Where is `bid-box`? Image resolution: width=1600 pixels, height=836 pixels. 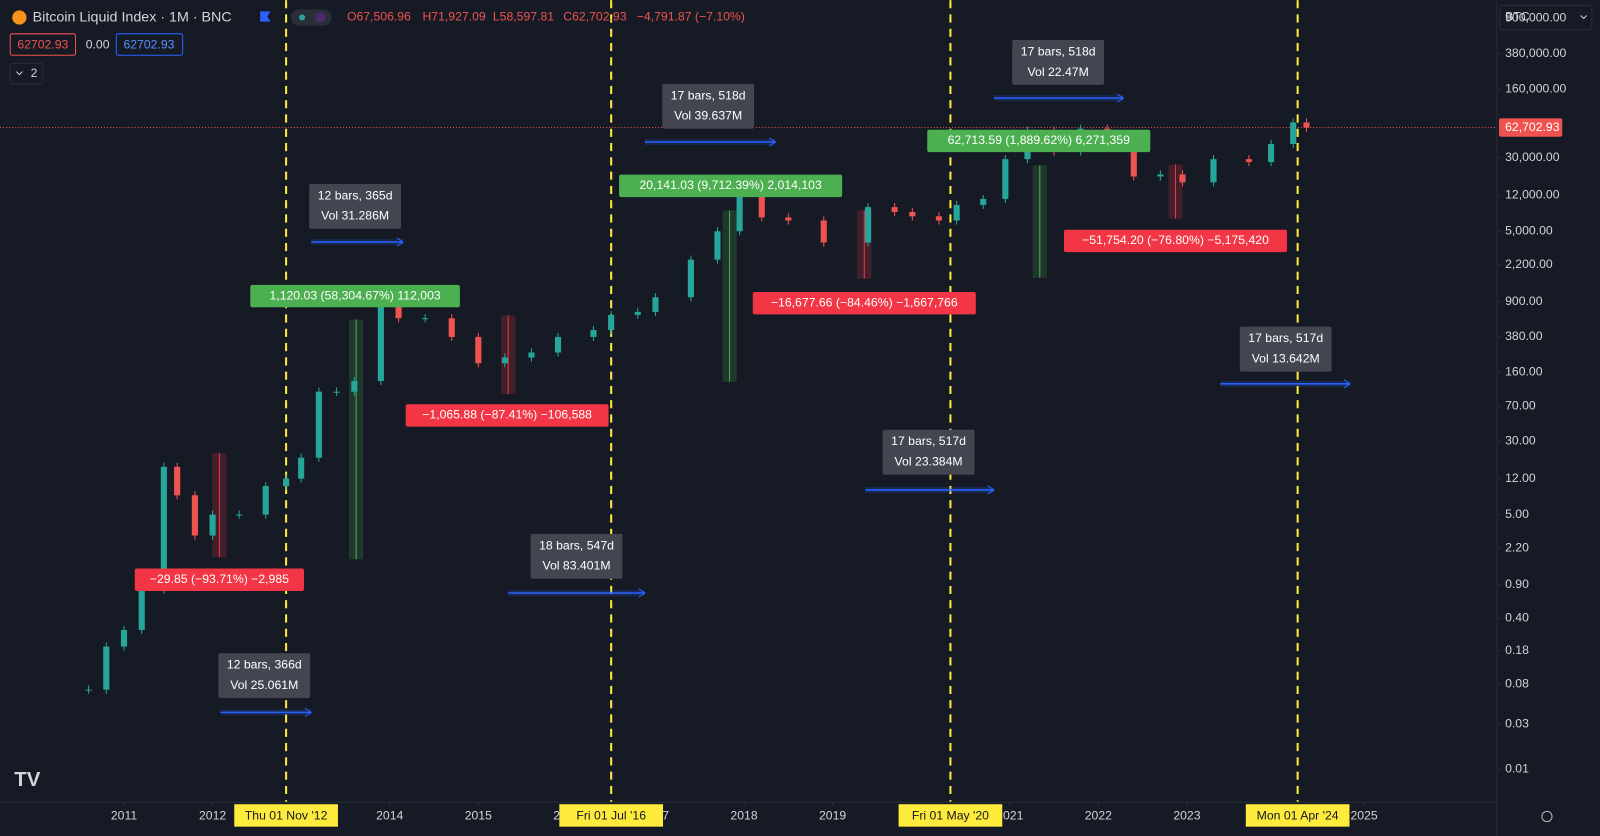 bid-box is located at coordinates (43, 44).